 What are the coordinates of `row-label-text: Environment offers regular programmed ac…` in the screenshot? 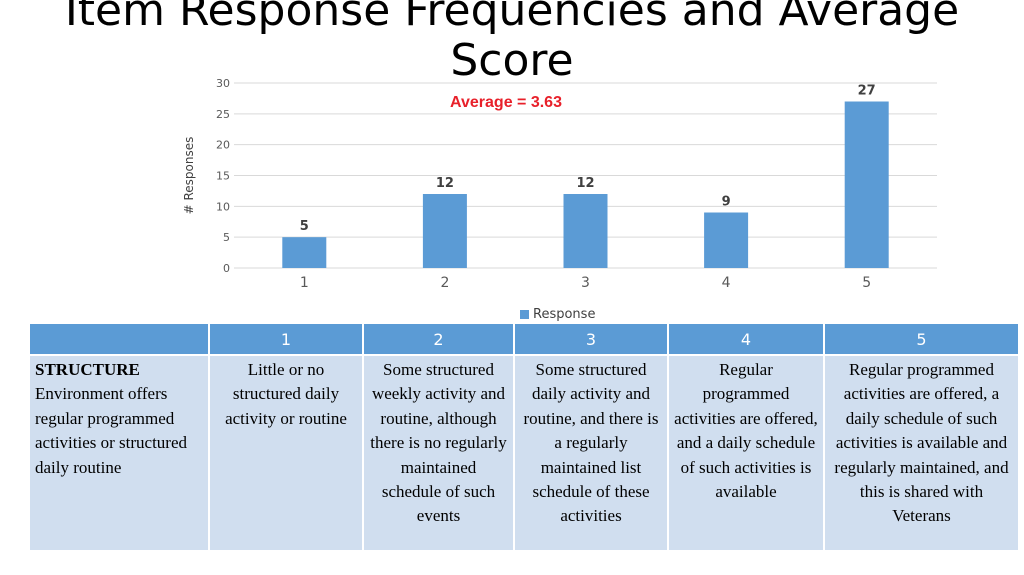 It's located at (111, 430).